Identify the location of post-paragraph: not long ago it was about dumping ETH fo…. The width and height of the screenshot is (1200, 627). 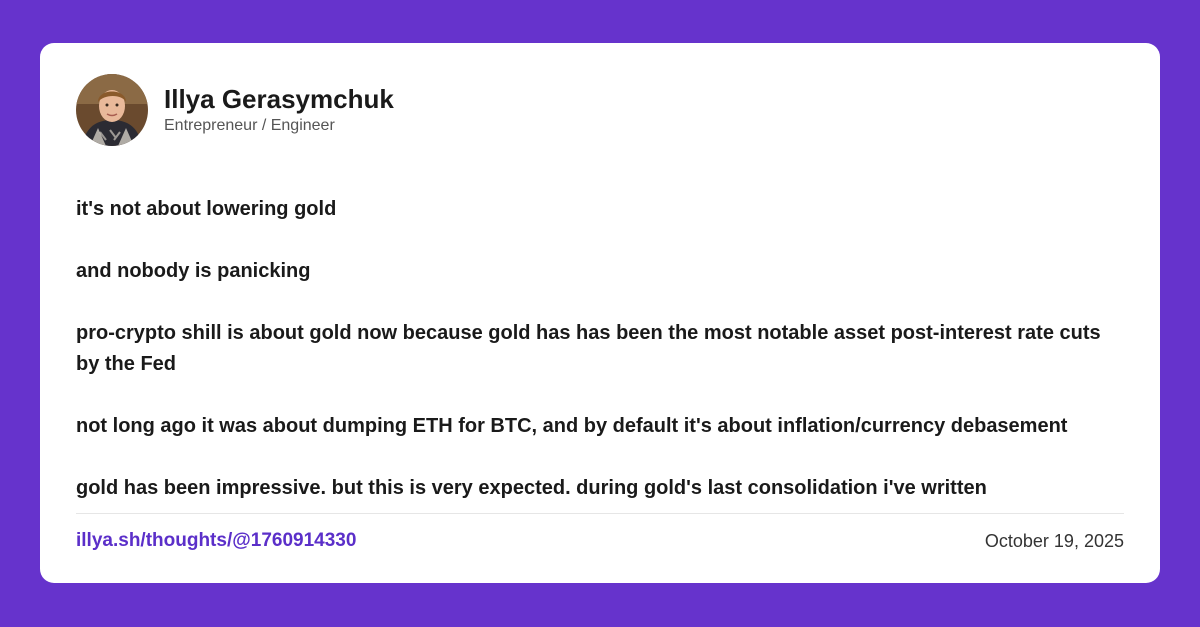
(572, 426).